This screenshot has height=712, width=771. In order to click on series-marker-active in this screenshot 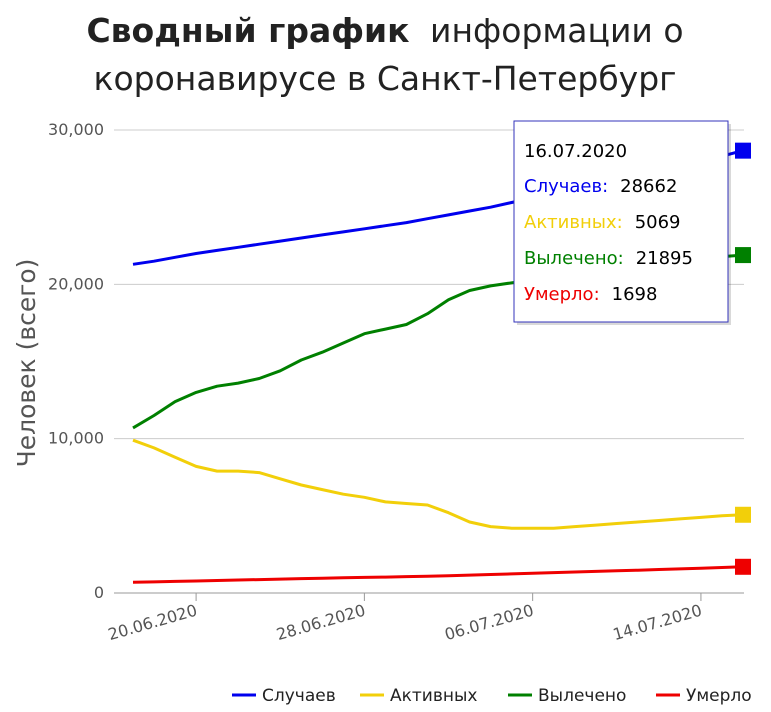, I will do `click(743, 514)`.